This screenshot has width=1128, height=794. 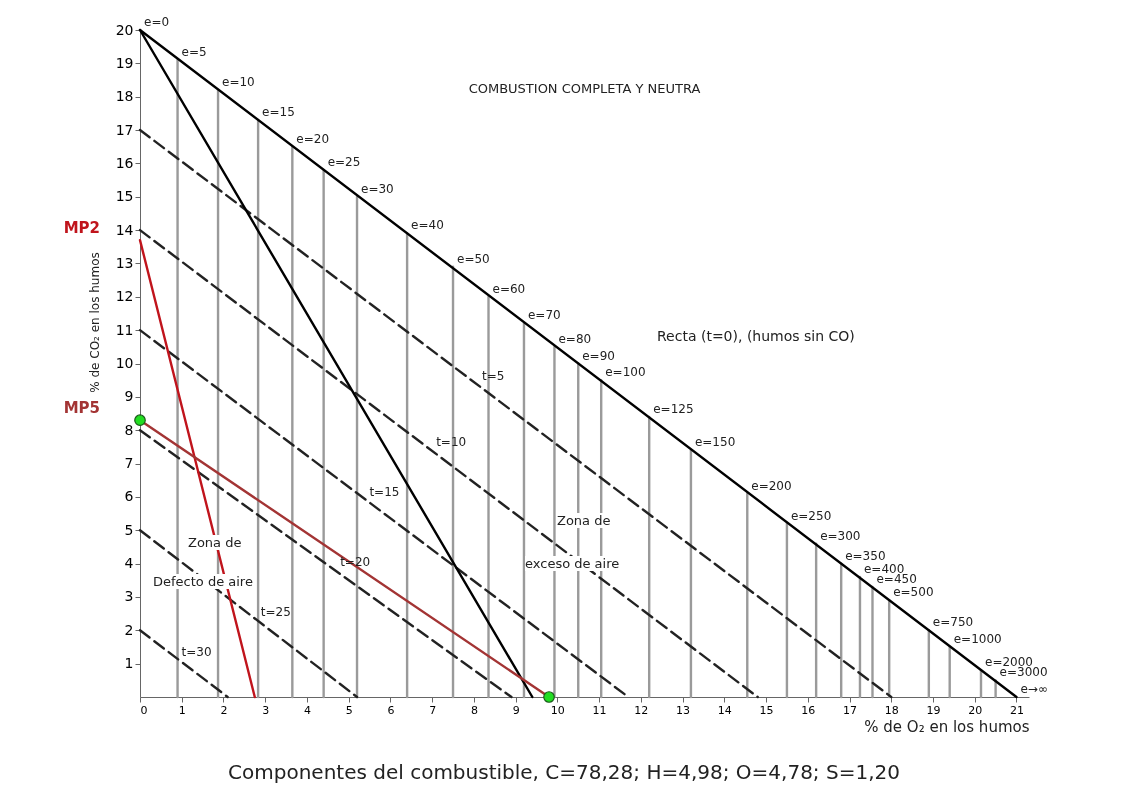 What do you see at coordinates (124, 96) in the screenshot?
I see `y-tick-label: 18` at bounding box center [124, 96].